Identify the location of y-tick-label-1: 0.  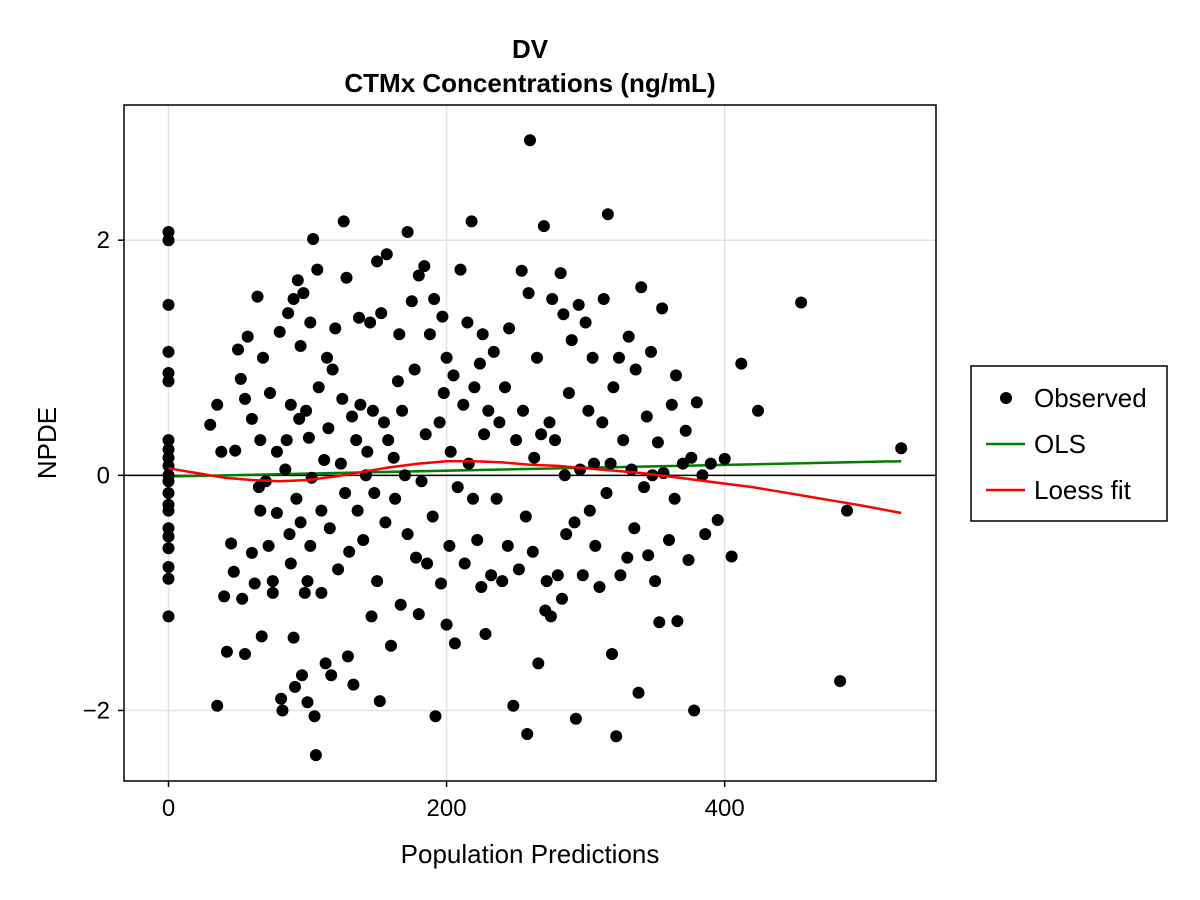
(103, 475).